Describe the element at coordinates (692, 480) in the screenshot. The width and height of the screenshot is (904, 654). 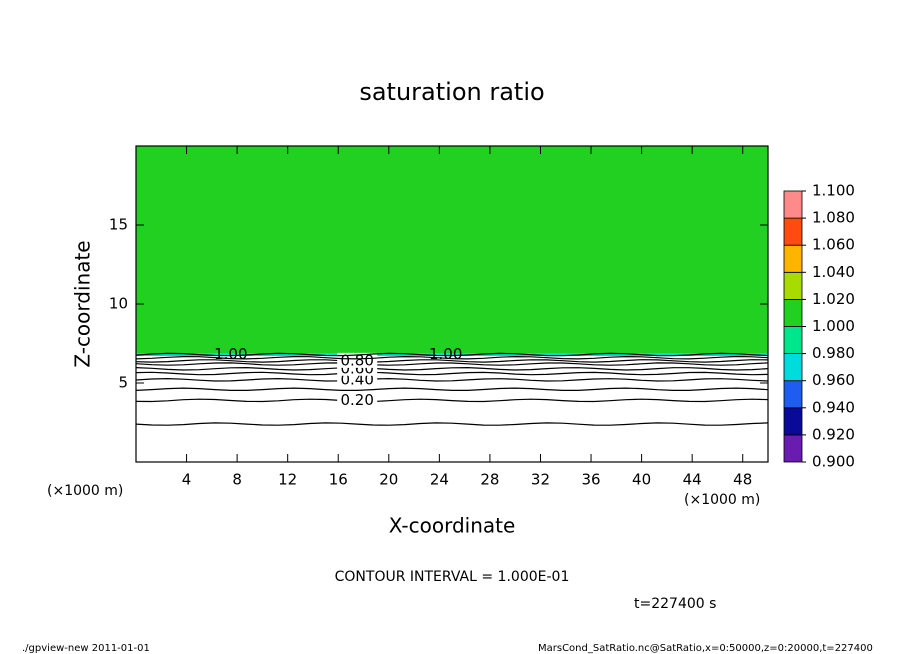
I see `x-tick-label: 44` at that location.